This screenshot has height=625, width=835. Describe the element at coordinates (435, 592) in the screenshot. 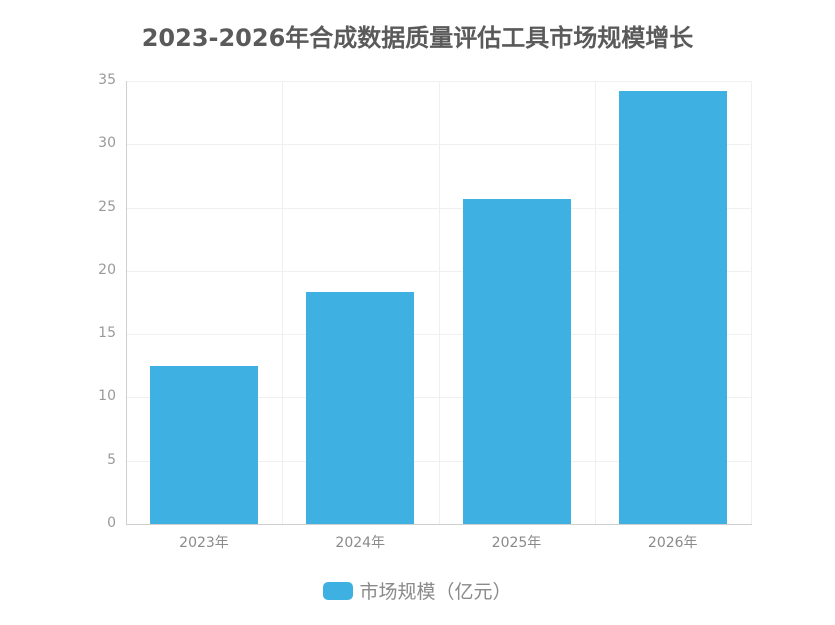

I see `legend-label: 市场规模（亿元）` at that location.